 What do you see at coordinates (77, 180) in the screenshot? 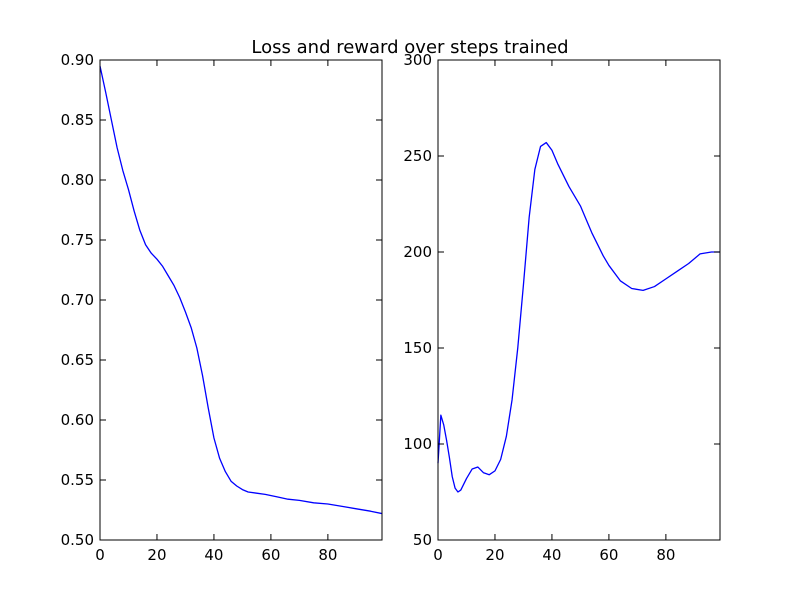
I see `loss-y-tick-label: 0.80` at bounding box center [77, 180].